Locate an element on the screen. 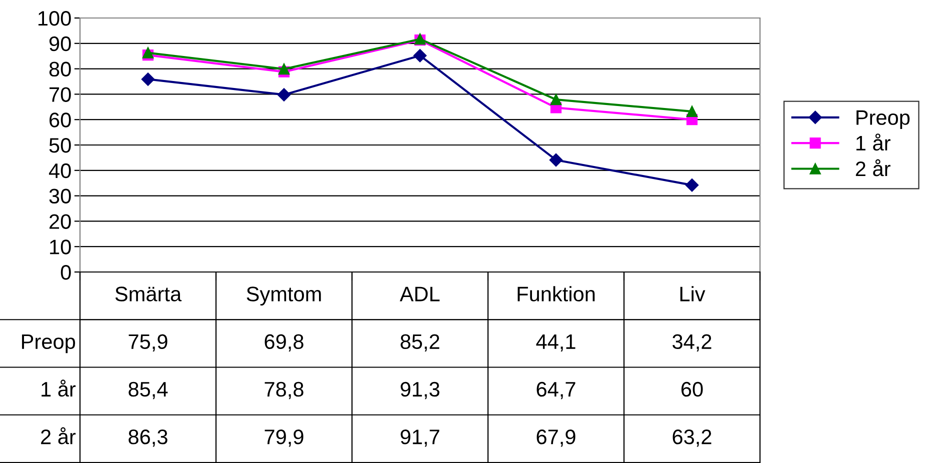 The image size is (946, 463). x-tick-label: Smärta is located at coordinates (148, 294).